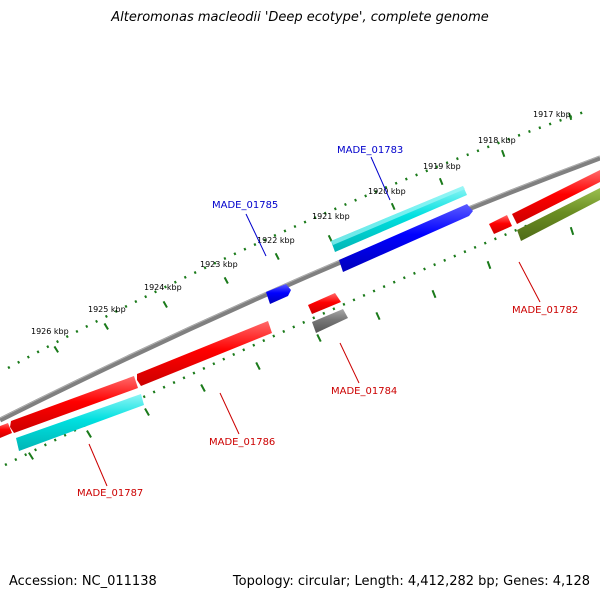 The height and width of the screenshot is (600, 600). I want to click on scale-label: 1921 kbp, so click(331, 216).